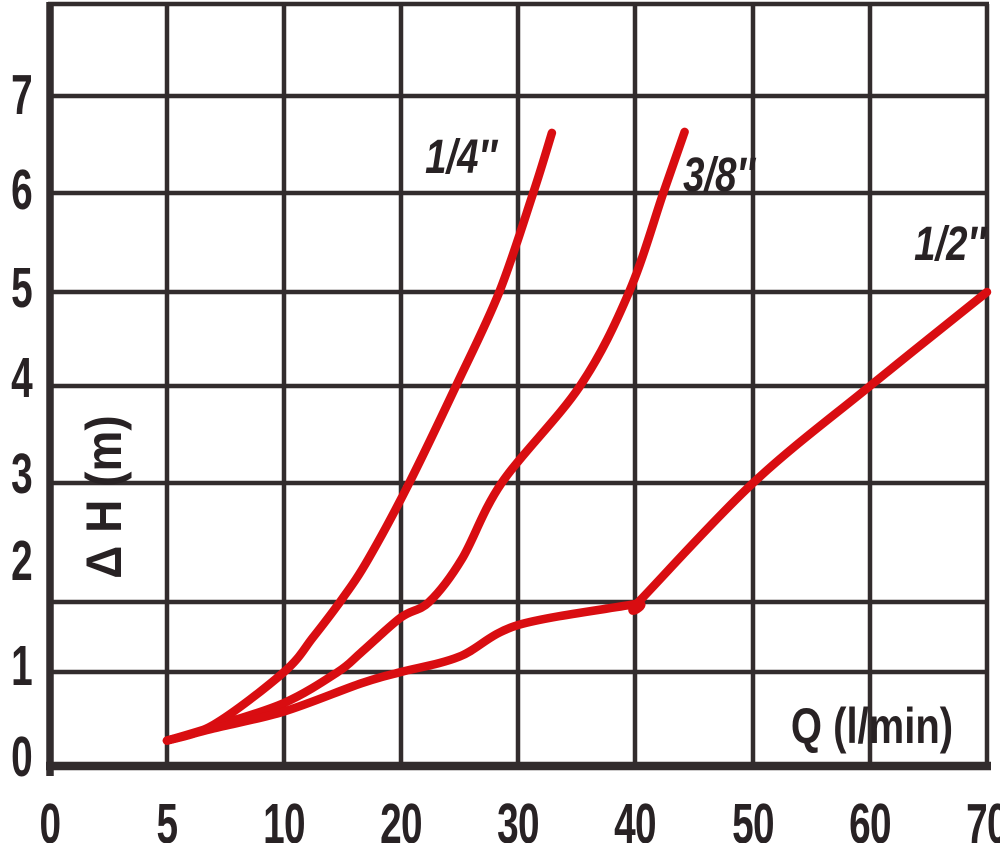 This screenshot has width=1000, height=843. Describe the element at coordinates (401, 817) in the screenshot. I see `x-tick-label: 20` at that location.